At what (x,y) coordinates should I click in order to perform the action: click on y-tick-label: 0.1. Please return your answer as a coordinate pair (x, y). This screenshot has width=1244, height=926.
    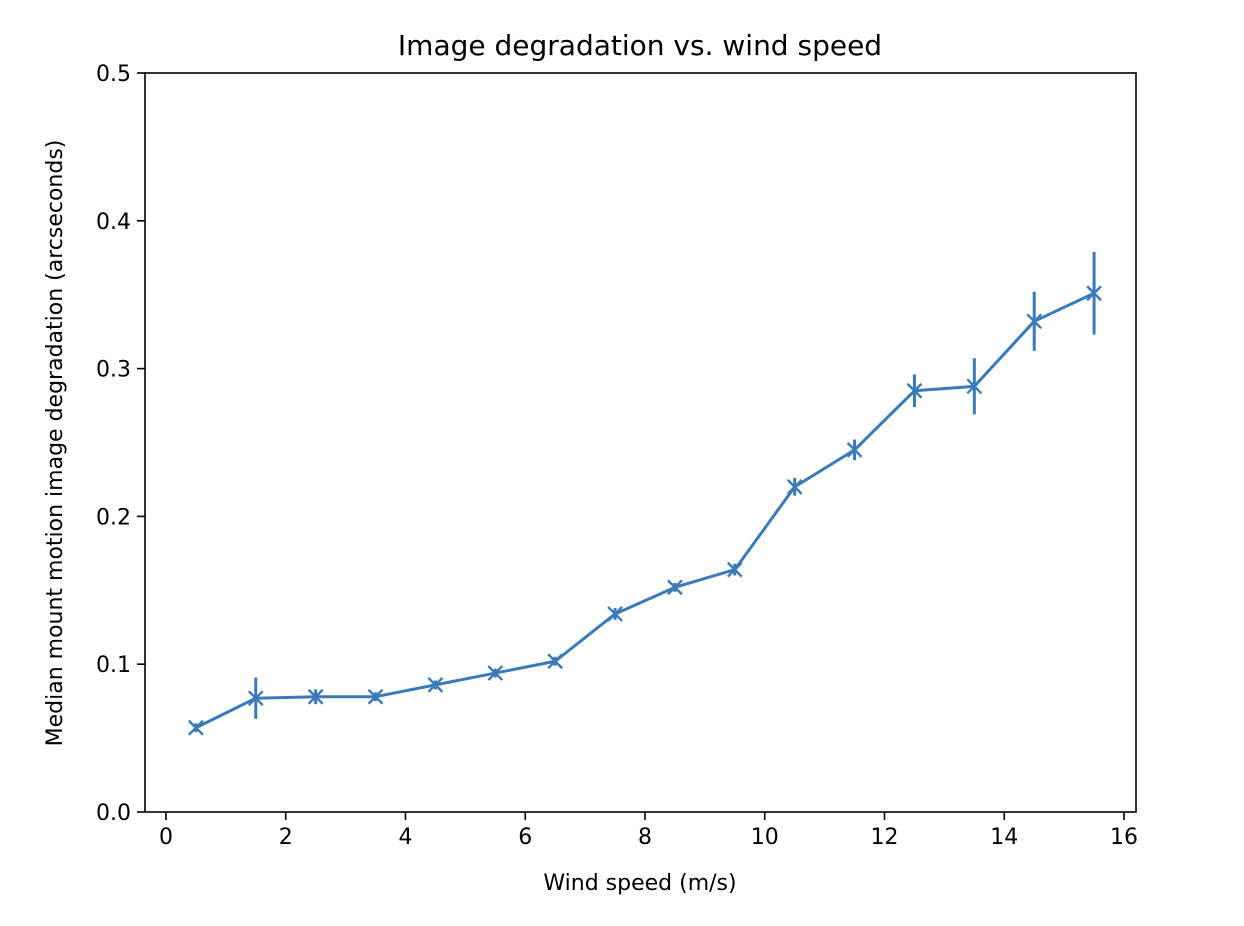
    Looking at the image, I should click on (113, 665).